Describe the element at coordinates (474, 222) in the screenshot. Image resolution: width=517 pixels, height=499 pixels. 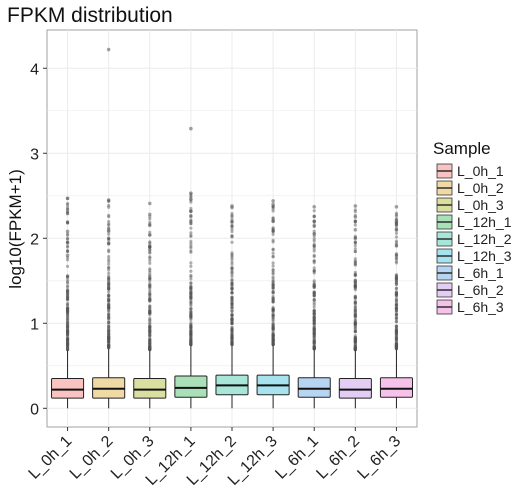
I see `legend-item-L_12h_1: L_12h_1` at that location.